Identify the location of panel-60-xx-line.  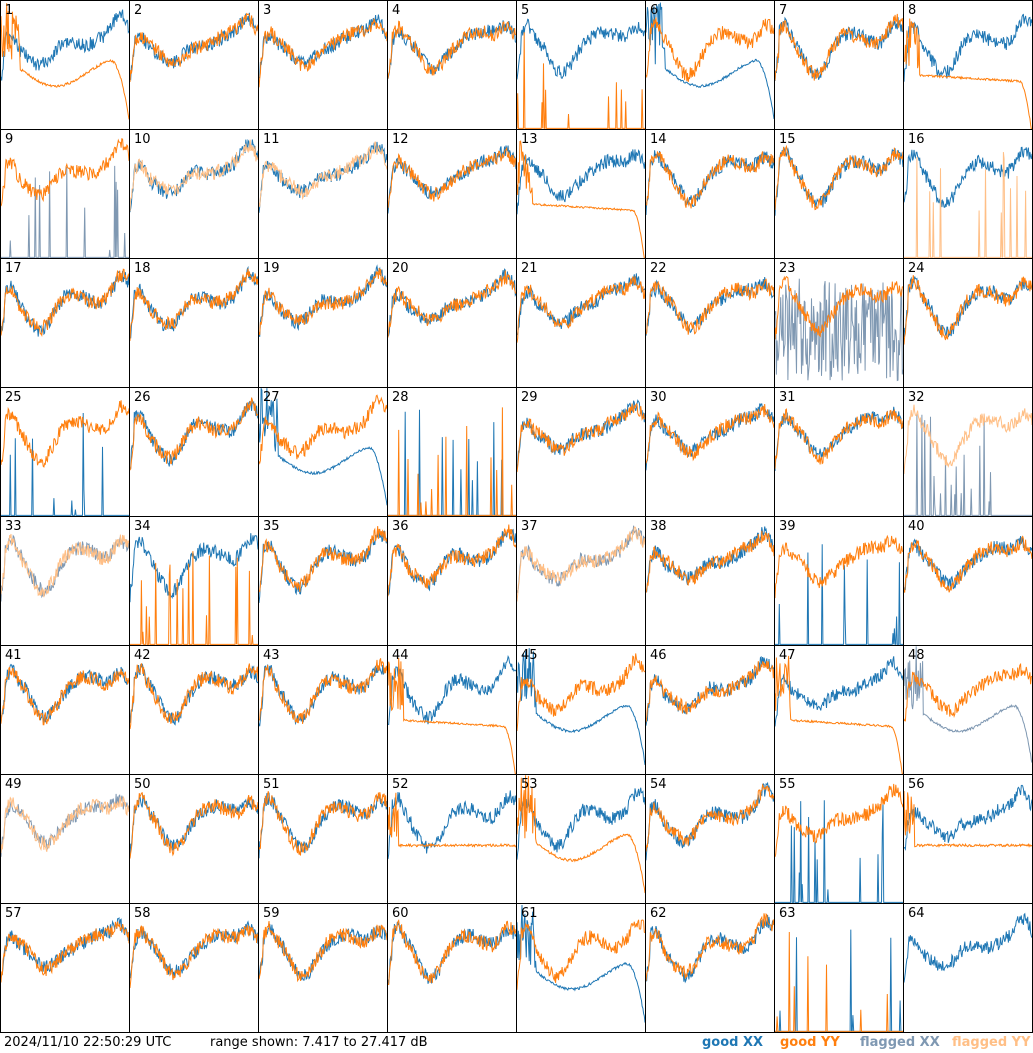
(452, 953).